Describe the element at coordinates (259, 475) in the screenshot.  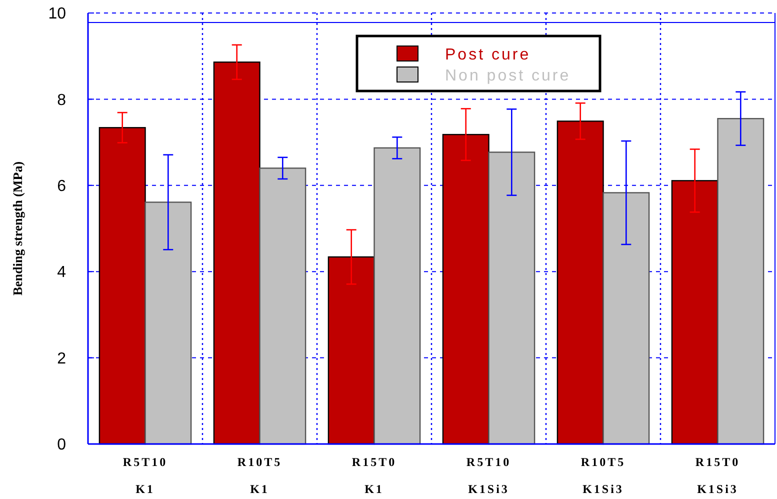
I see `x-tick-label: R10T5 K1` at that location.